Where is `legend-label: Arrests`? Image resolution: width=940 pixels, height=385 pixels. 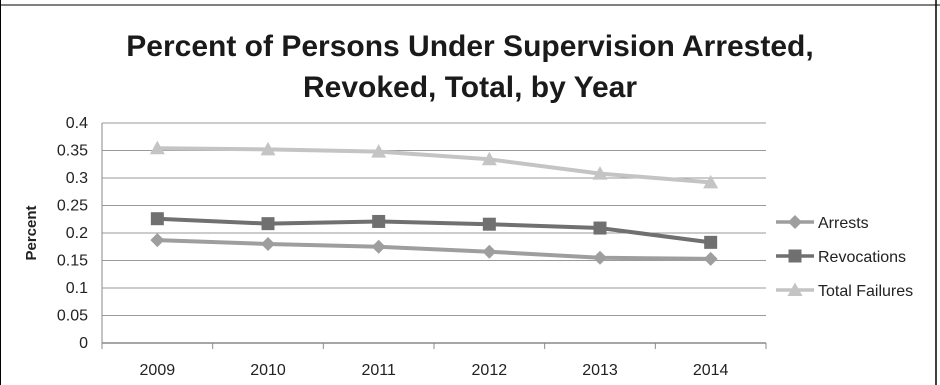 legend-label: Arrests is located at coordinates (843, 223).